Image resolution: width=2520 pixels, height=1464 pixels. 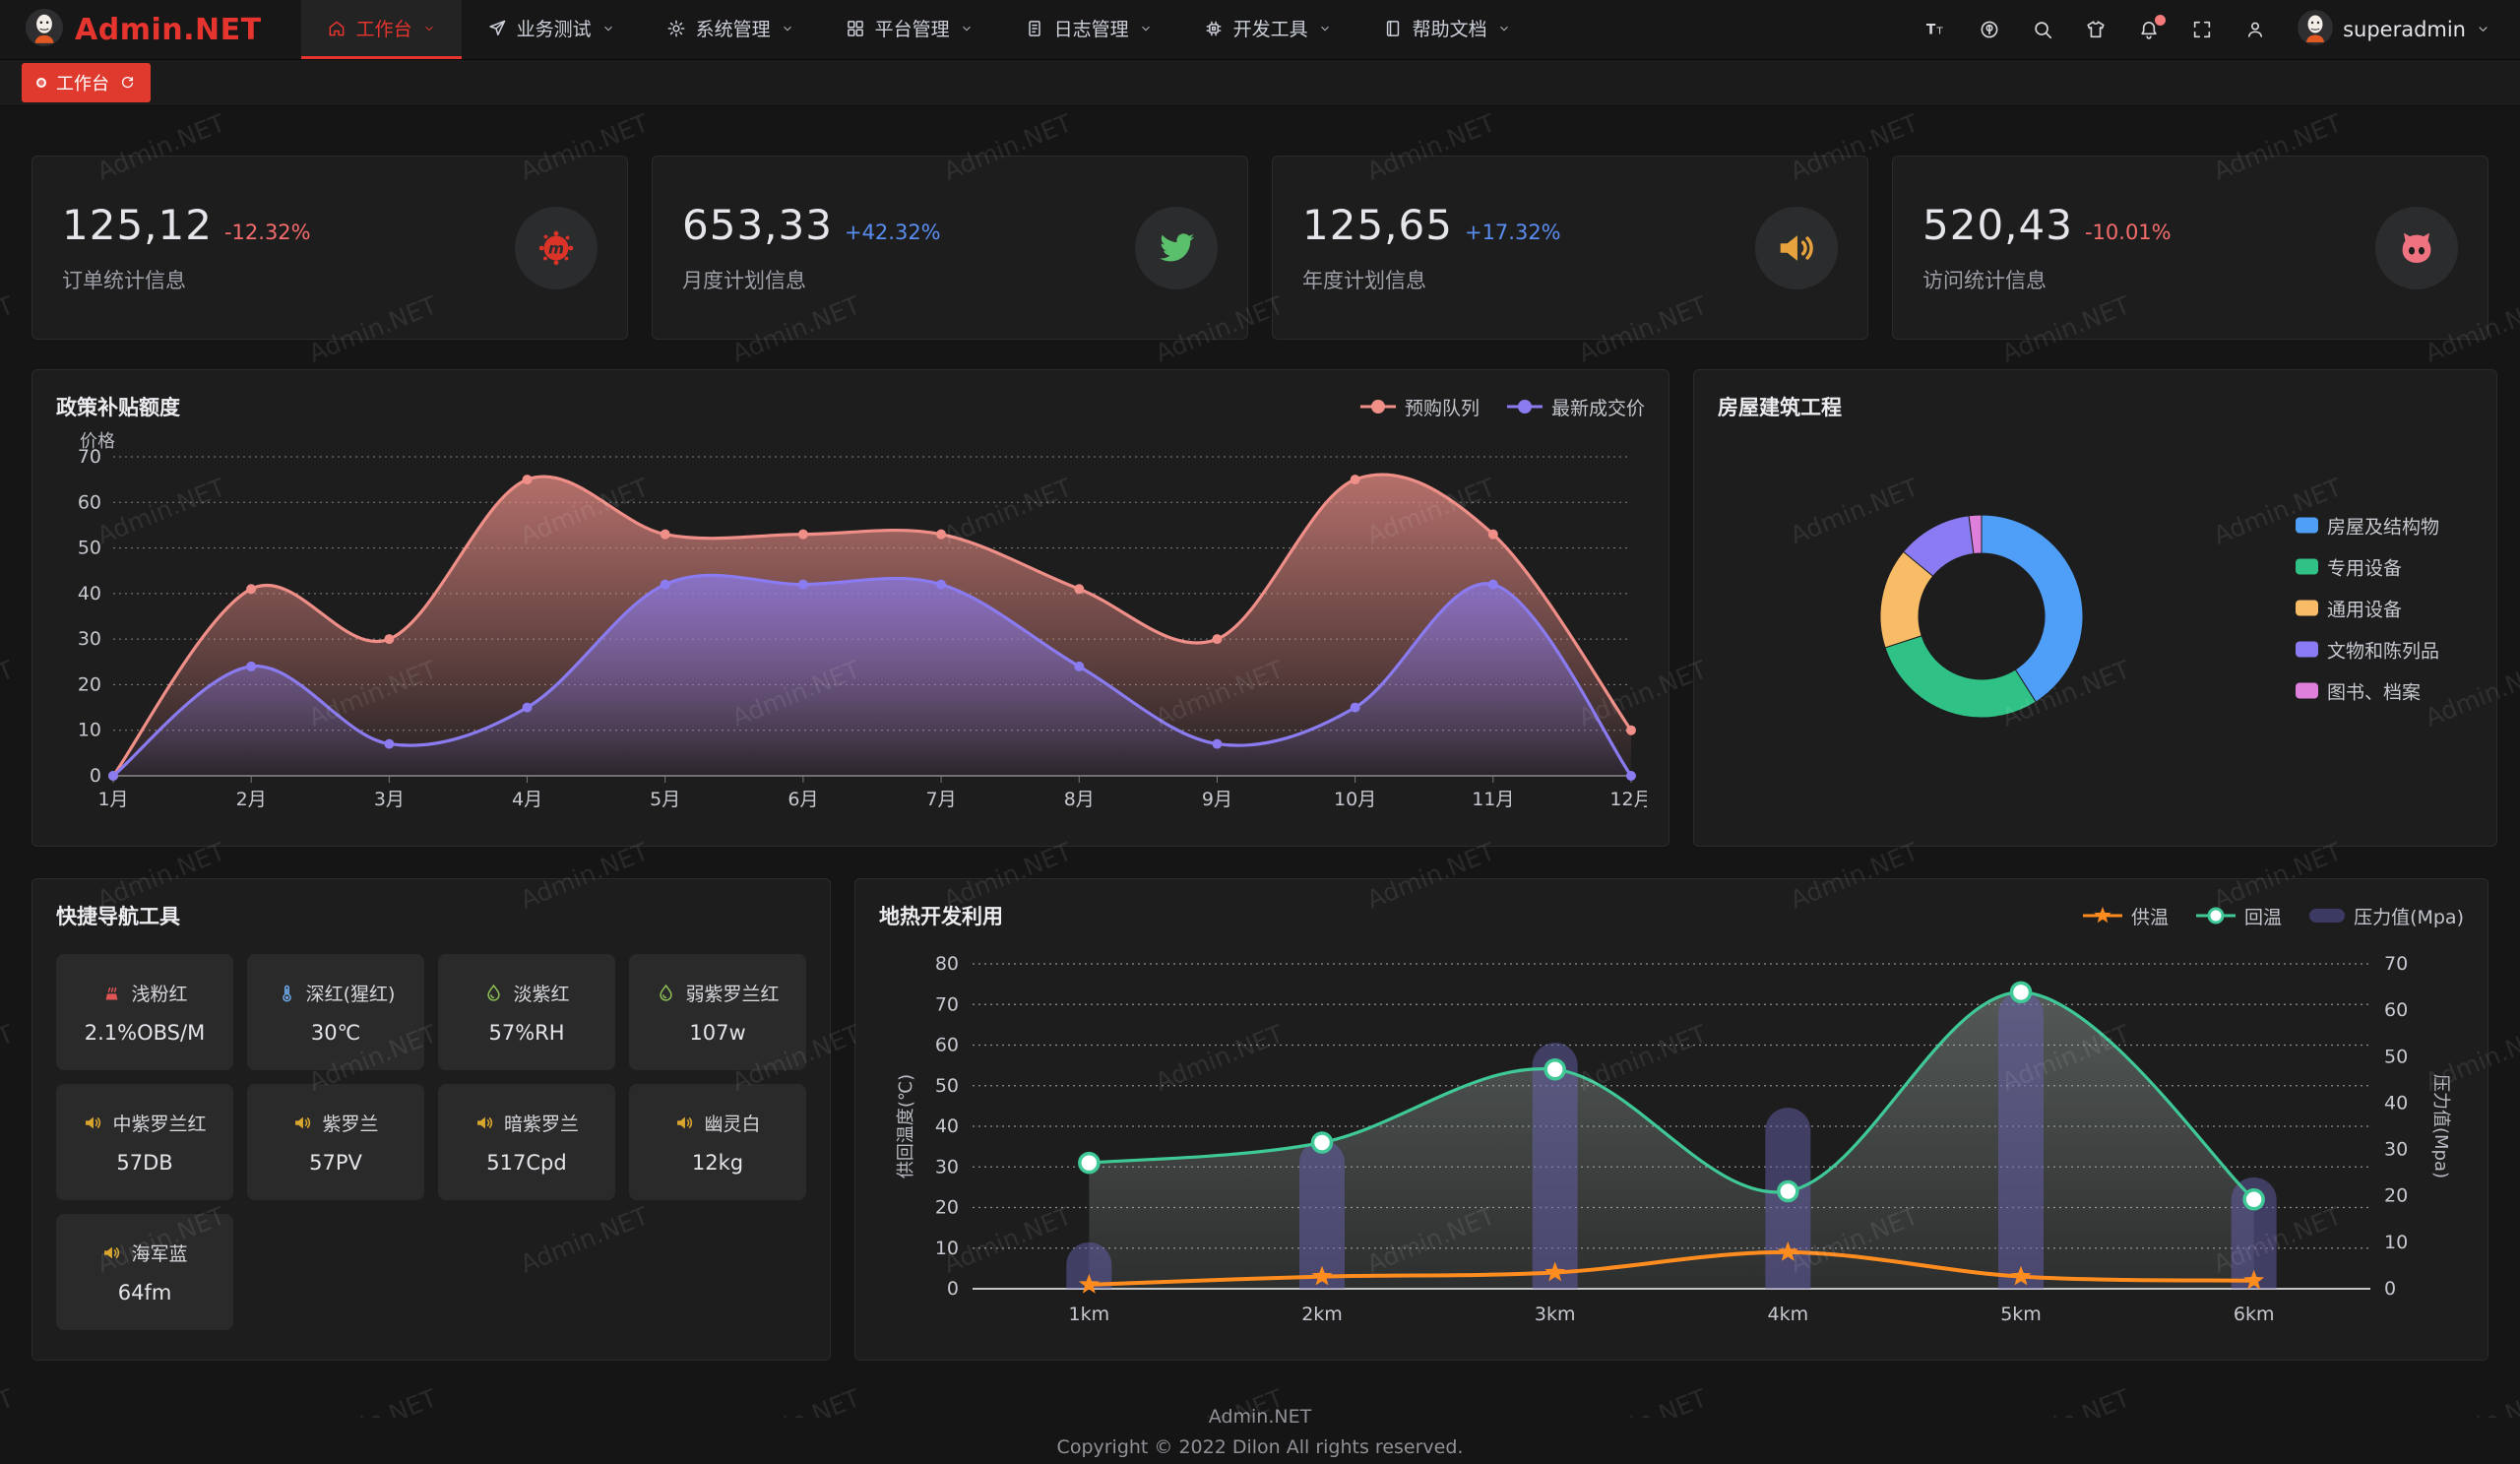 I want to click on stat-label: 访问统计信息, so click(x=1984, y=281).